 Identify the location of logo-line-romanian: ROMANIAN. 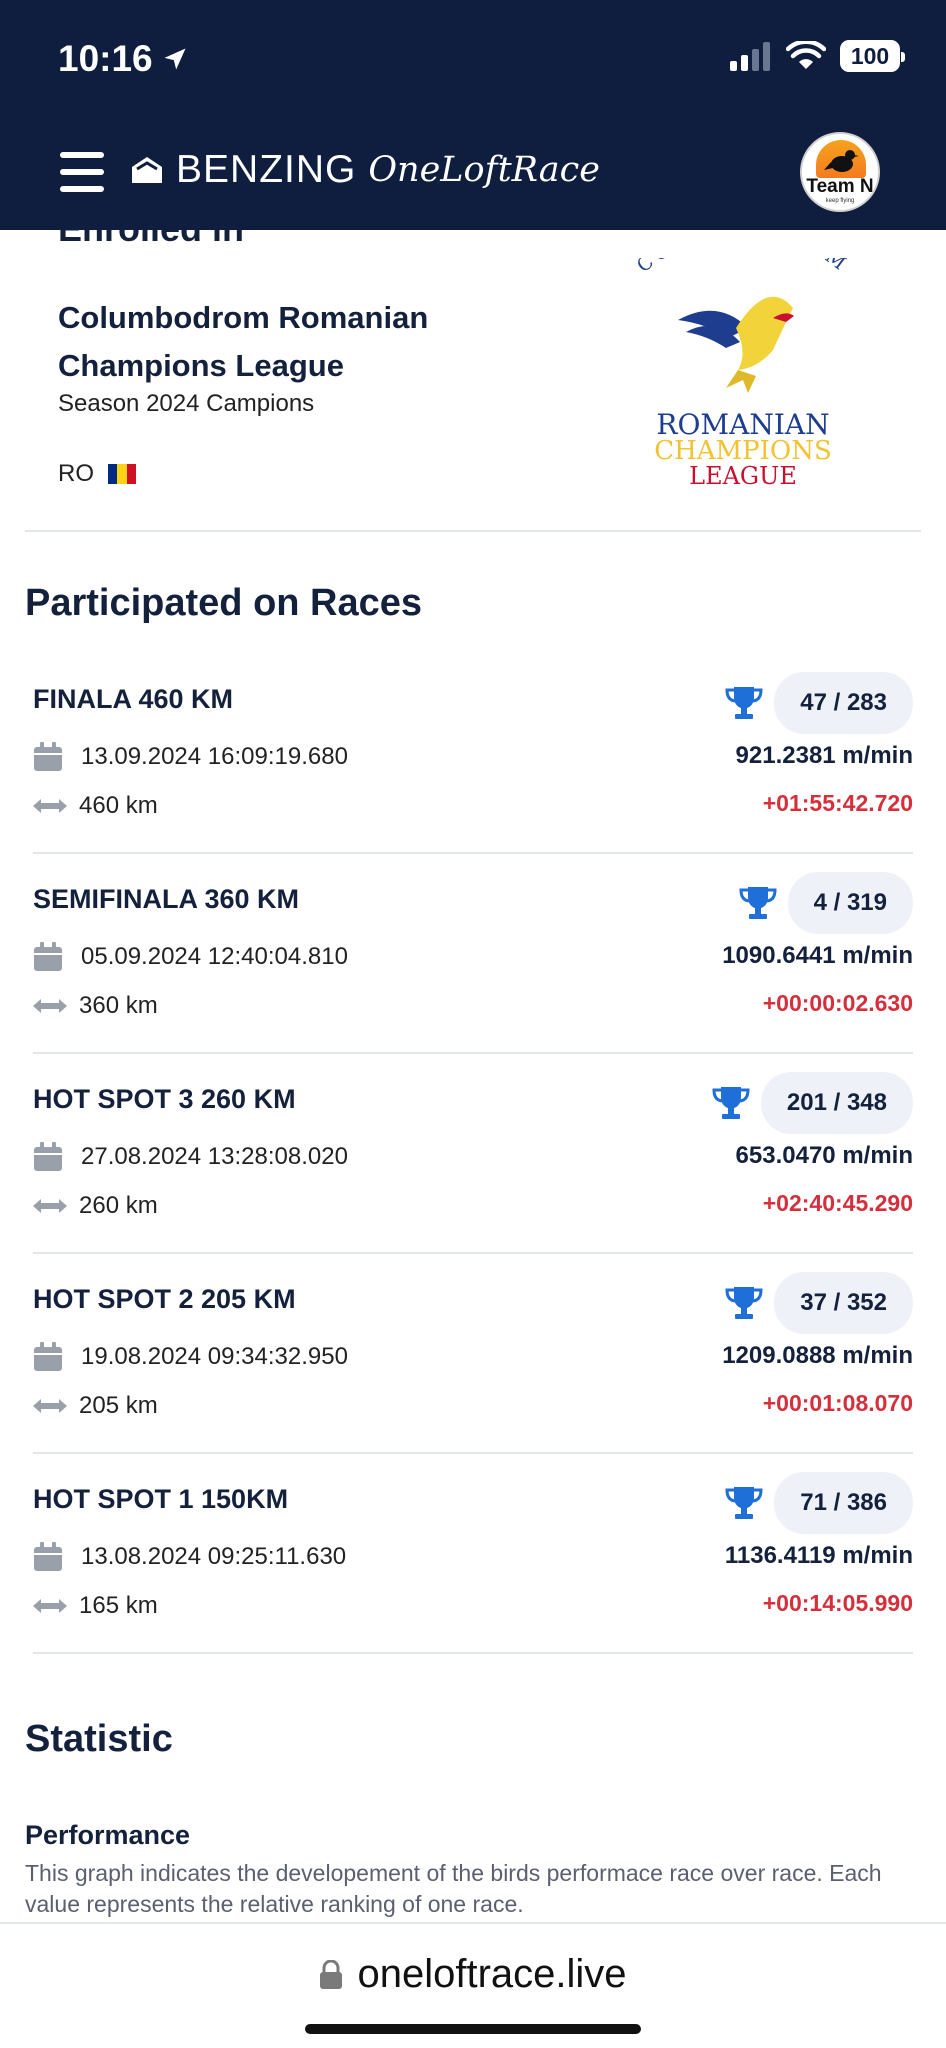
(743, 424).